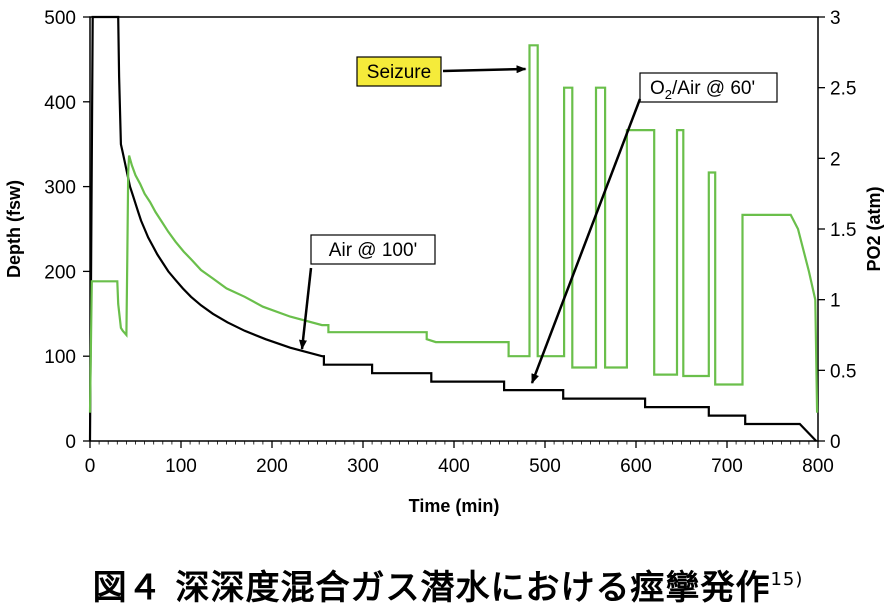 Image resolution: width=896 pixels, height=613 pixels. What do you see at coordinates (835, 442) in the screenshot?
I see `y-right-tick-label-0: 0` at bounding box center [835, 442].